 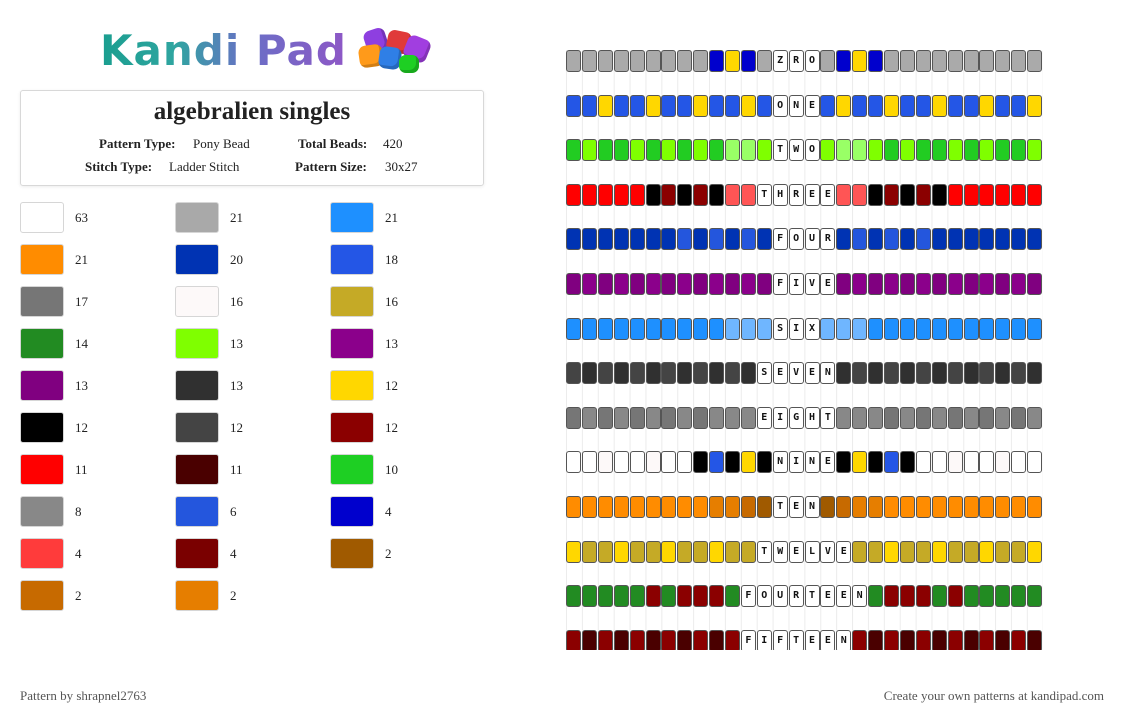 What do you see at coordinates (780, 417) in the screenshot?
I see `letter-bead: I` at bounding box center [780, 417].